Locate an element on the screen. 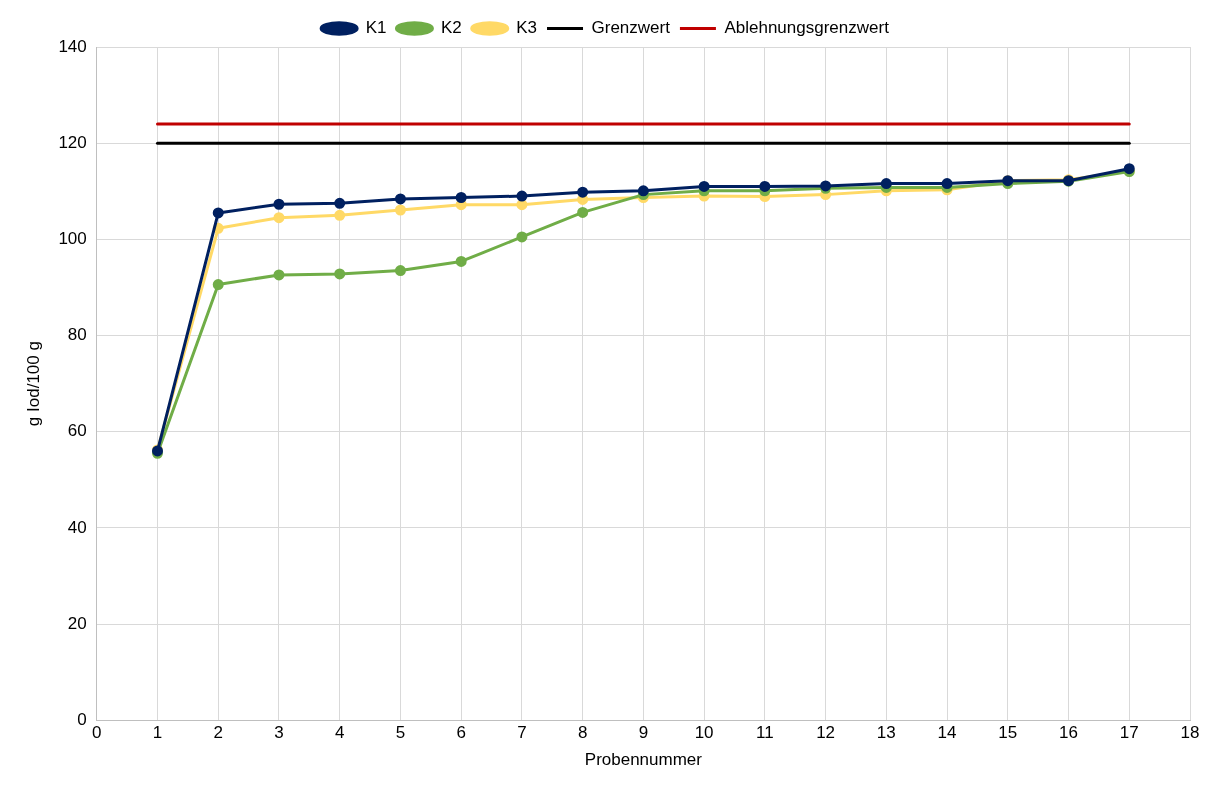  y-tick-label: 60 is located at coordinates (77, 431).